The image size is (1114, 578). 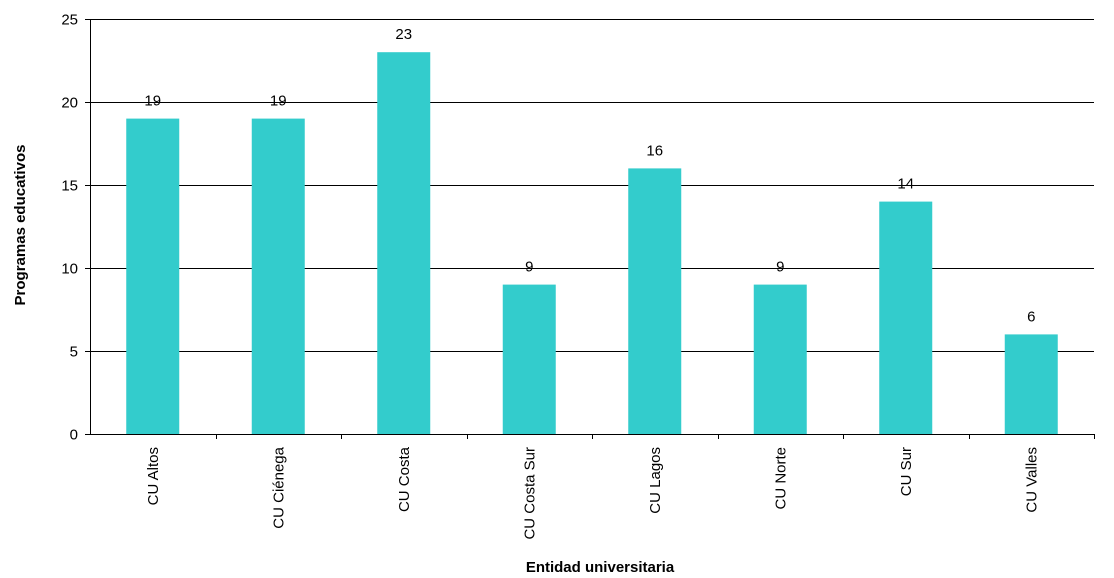 I want to click on x-tick-label: CU Lagos, so click(x=655, y=480).